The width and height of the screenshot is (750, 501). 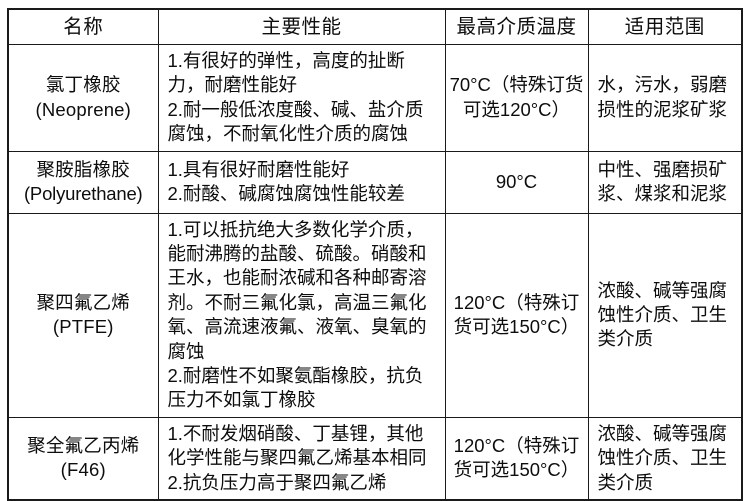 What do you see at coordinates (83, 446) in the screenshot?
I see `material-name-cn: 聚全氟乙丙烯` at bounding box center [83, 446].